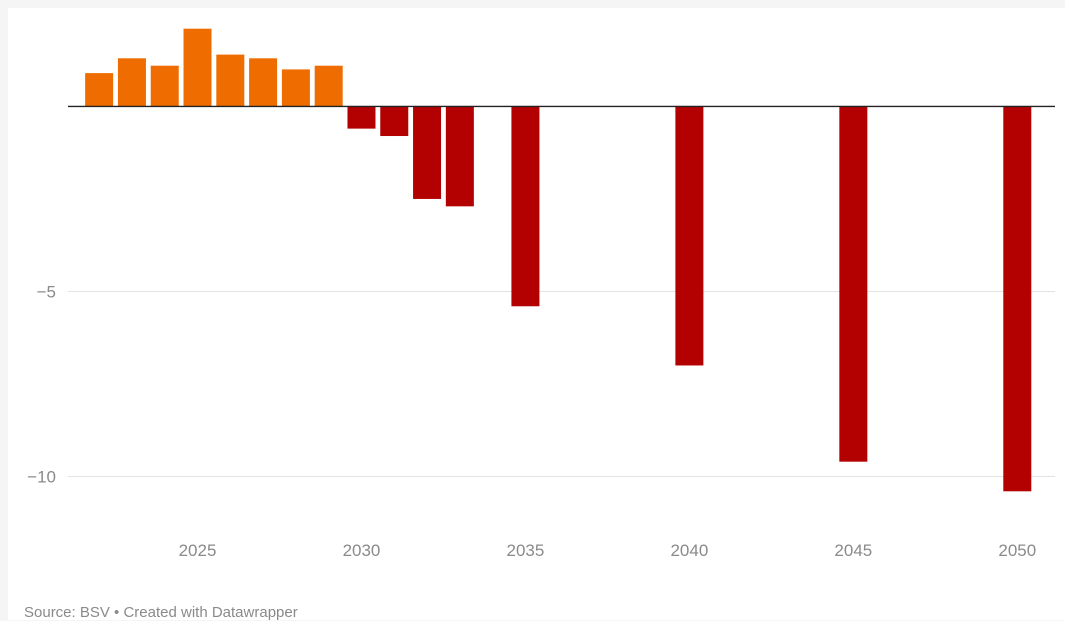 Image resolution: width=1065 pixels, height=621 pixels. Describe the element at coordinates (41, 384) in the screenshot. I see `y-axis-ticks: −5 −10` at that location.